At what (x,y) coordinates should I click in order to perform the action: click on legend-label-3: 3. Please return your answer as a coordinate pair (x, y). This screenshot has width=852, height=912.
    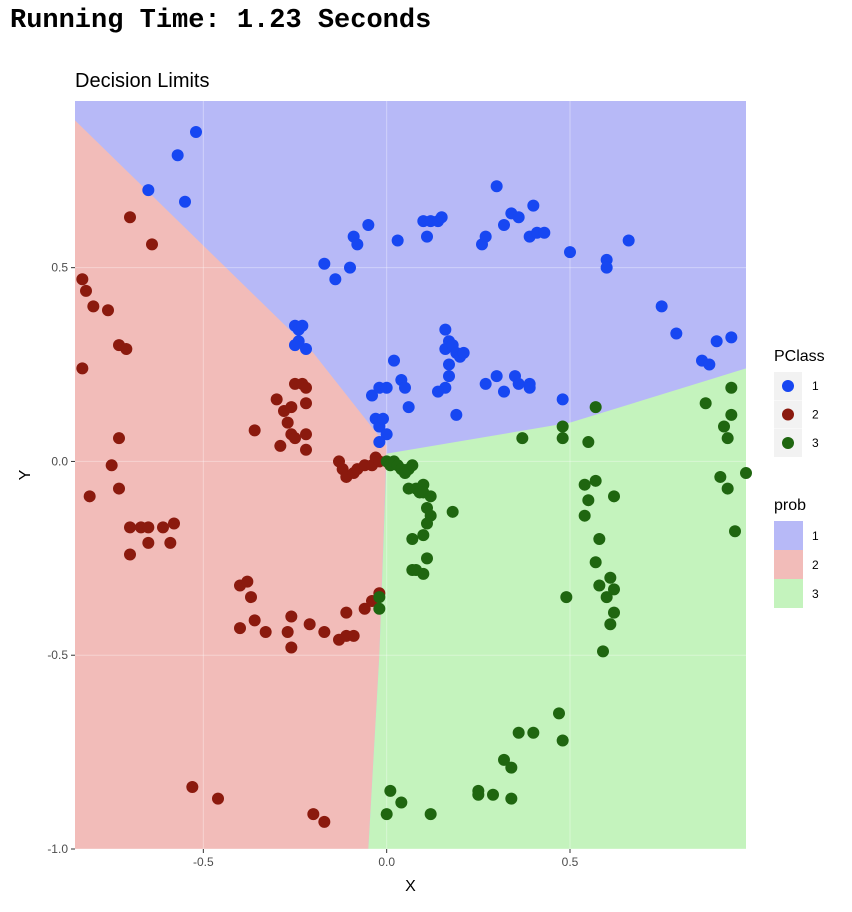
    Looking at the image, I should click on (815, 443).